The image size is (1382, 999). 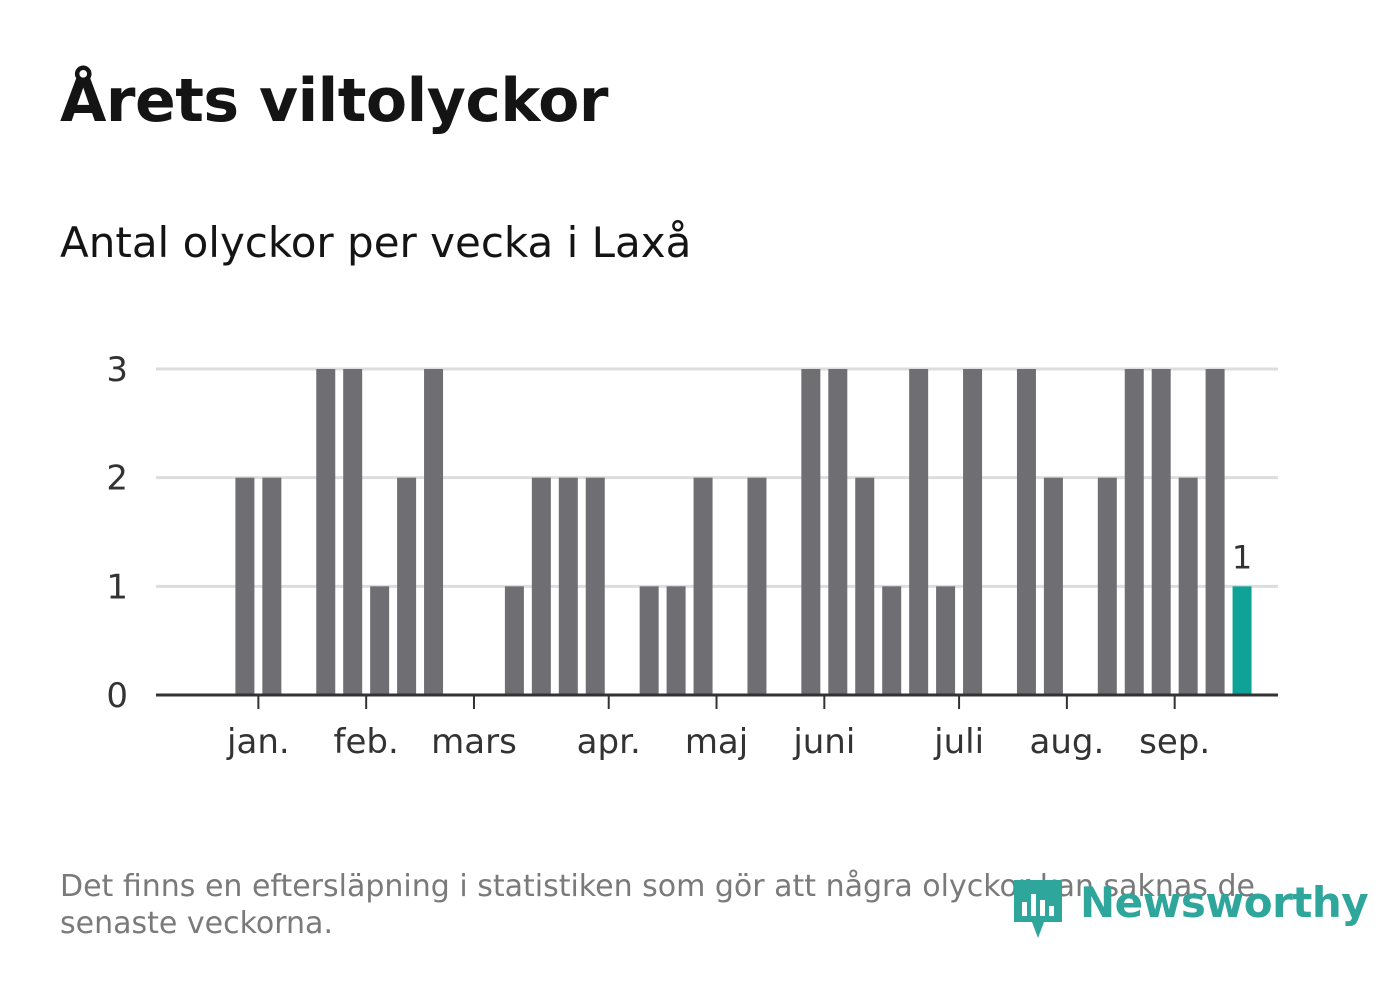 What do you see at coordinates (474, 742) in the screenshot?
I see `x-tick-label: mars` at bounding box center [474, 742].